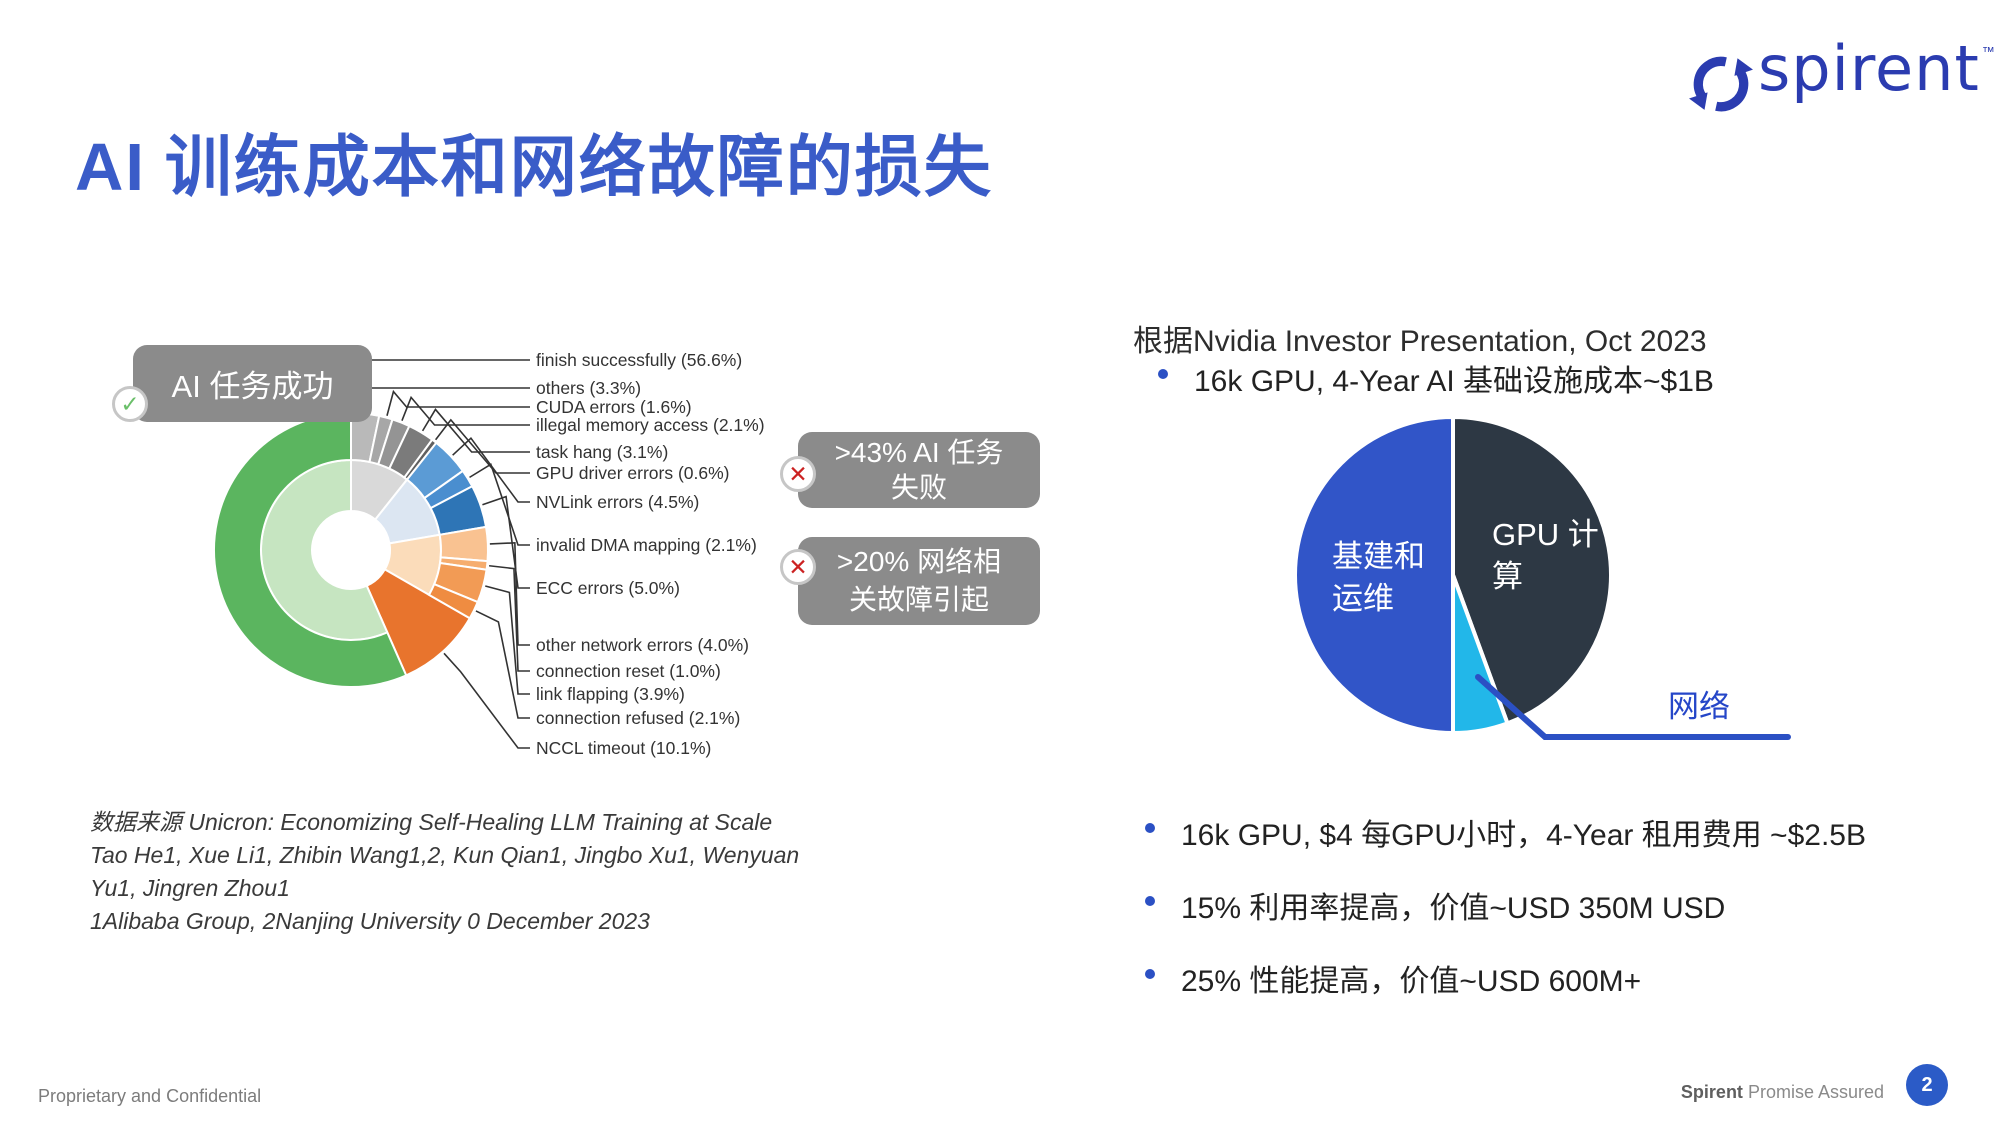  What do you see at coordinates (1699, 706) in the screenshot?
I see `pie-label-network: 网络` at bounding box center [1699, 706].